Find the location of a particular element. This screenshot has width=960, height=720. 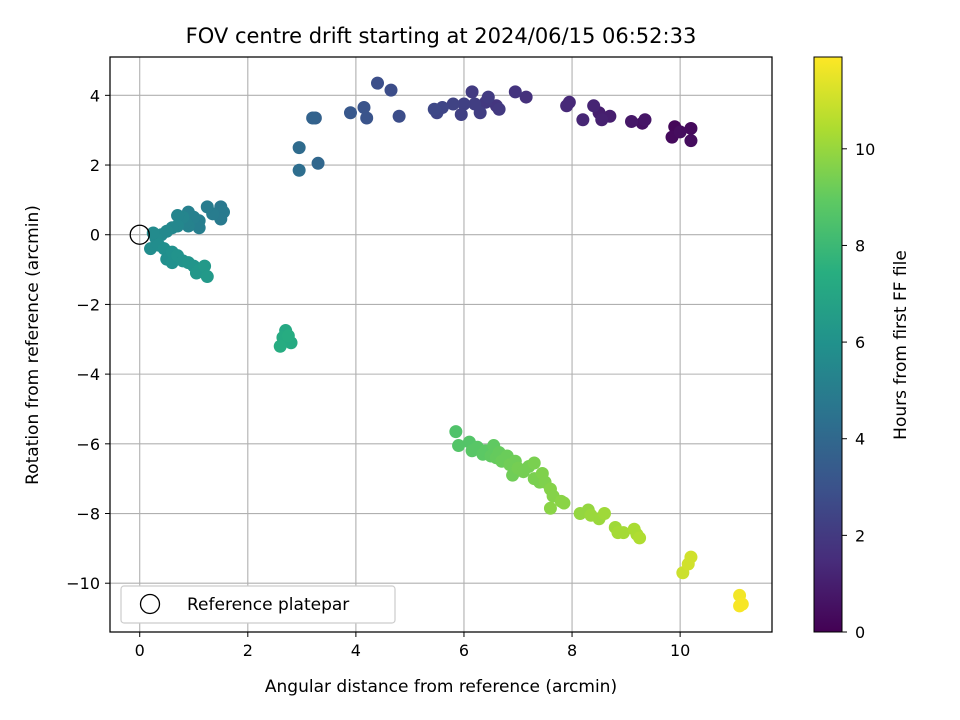

colorbar-label: Hours from first FF file is located at coordinates (901, 345).